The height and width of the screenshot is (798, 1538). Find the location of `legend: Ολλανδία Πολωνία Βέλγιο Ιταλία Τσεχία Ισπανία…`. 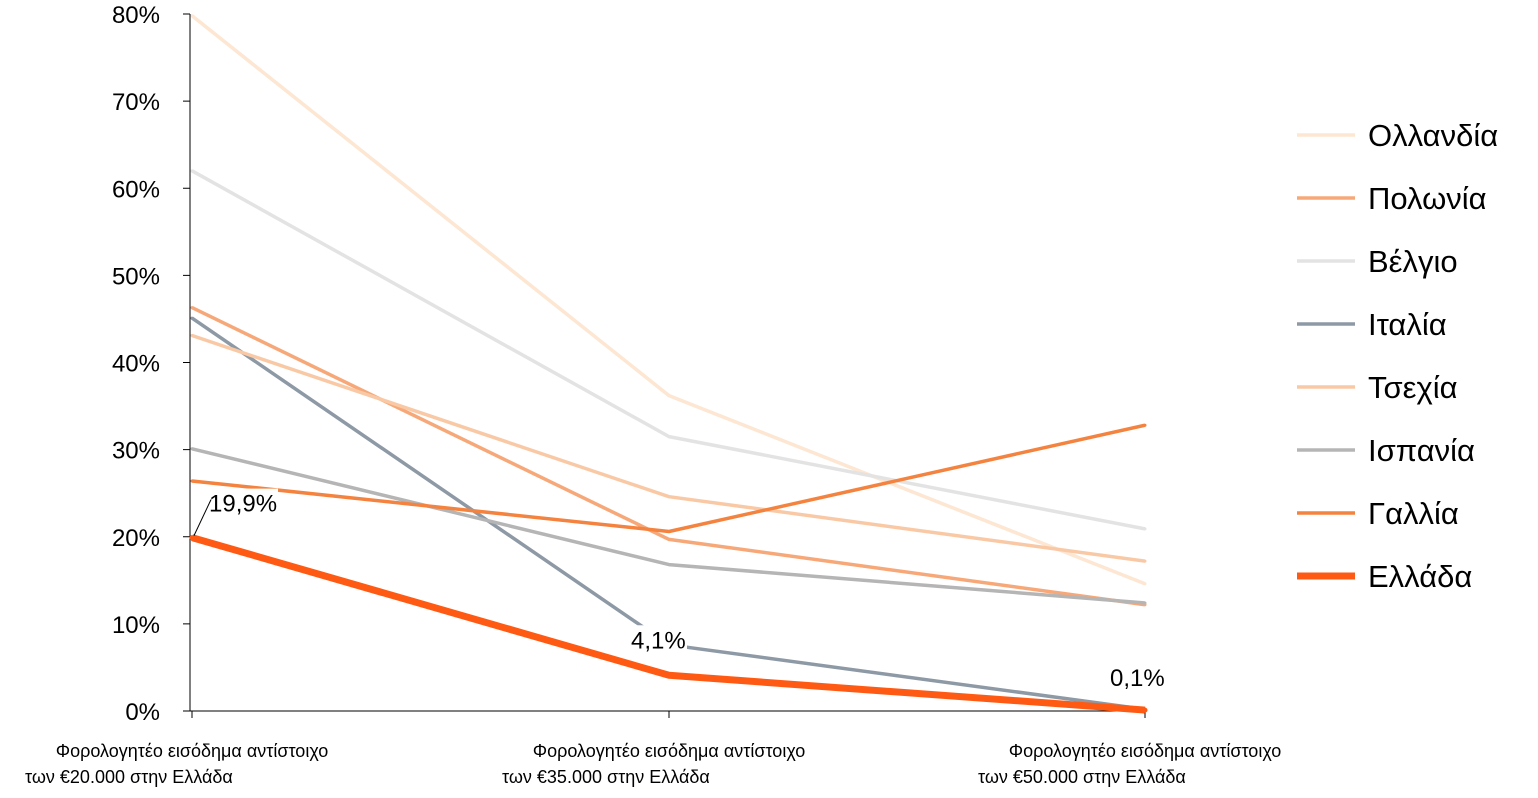

legend: Ολλανδία Πολωνία Βέλγιο Ιταλία Τσεχία Ισπανία… is located at coordinates (1397, 356).